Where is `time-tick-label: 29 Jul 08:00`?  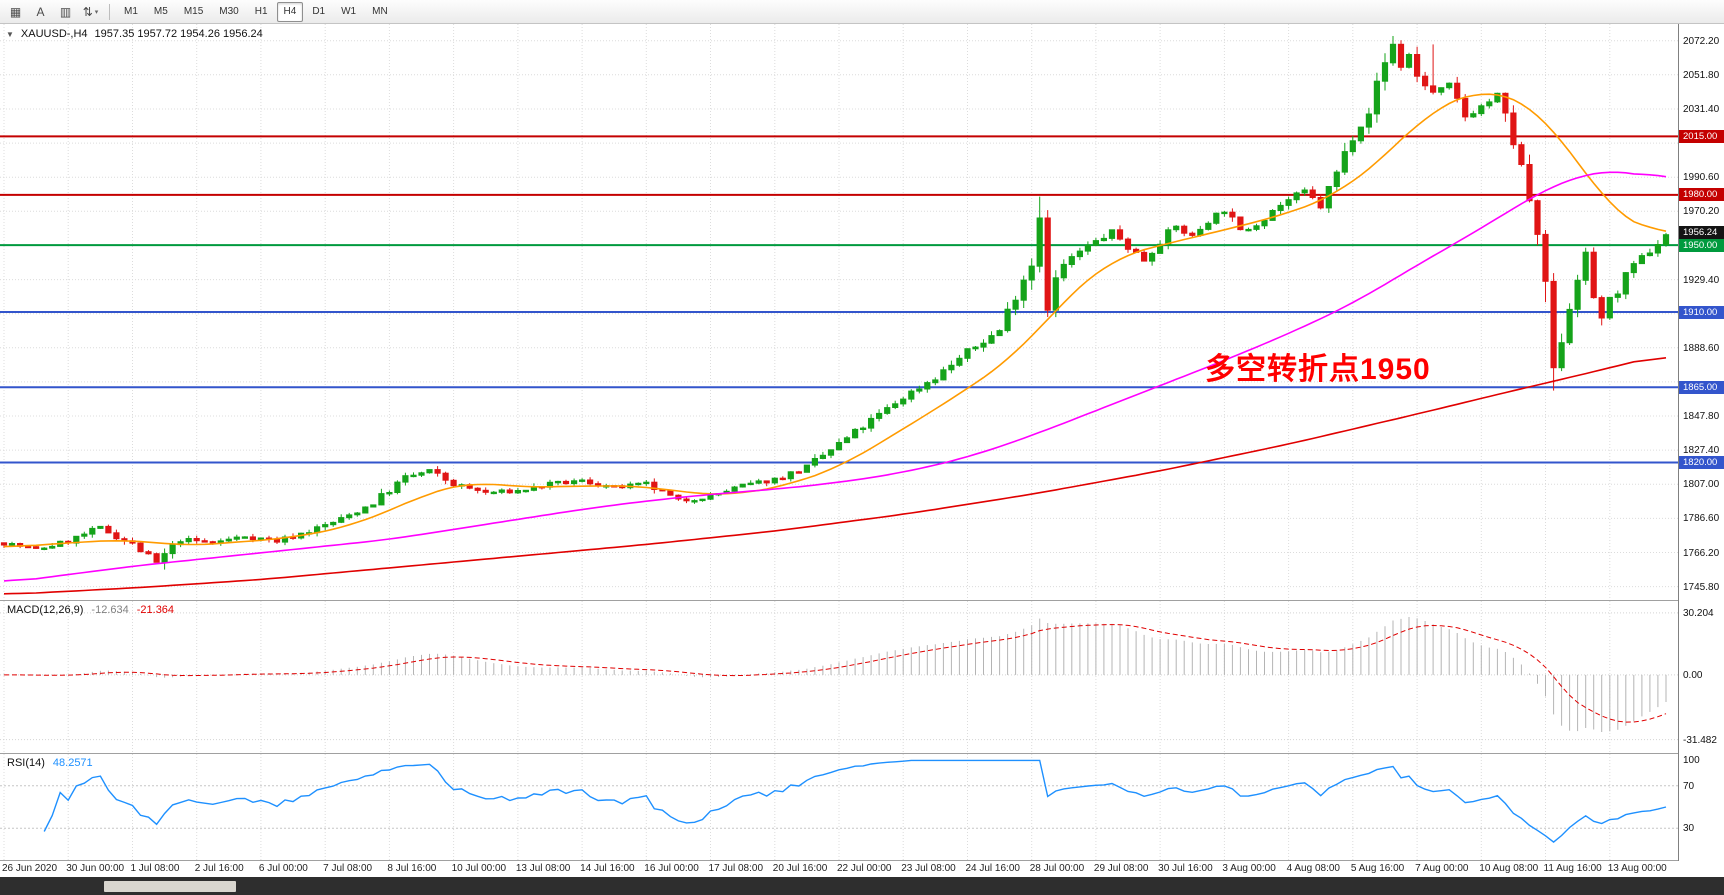 time-tick-label: 29 Jul 08:00 is located at coordinates (1121, 868).